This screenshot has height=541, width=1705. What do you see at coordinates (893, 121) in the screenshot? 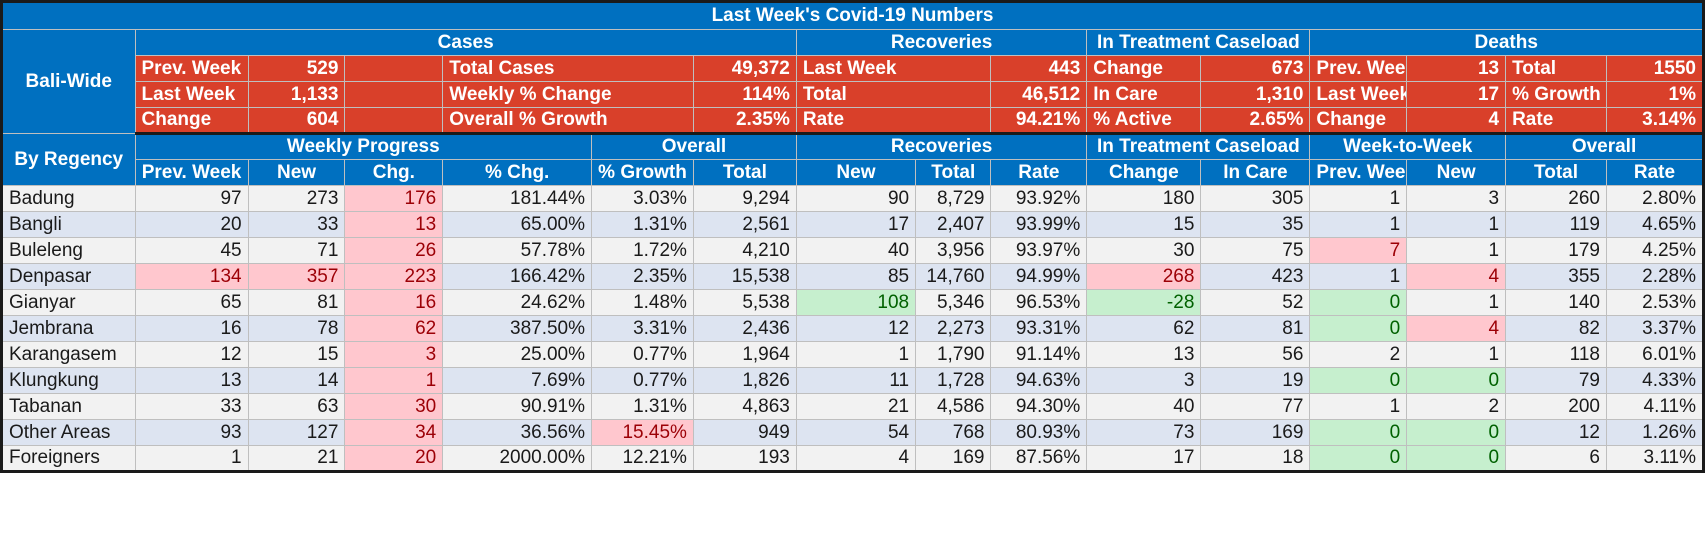
I see `summary-cell: Rate` at bounding box center [893, 121].